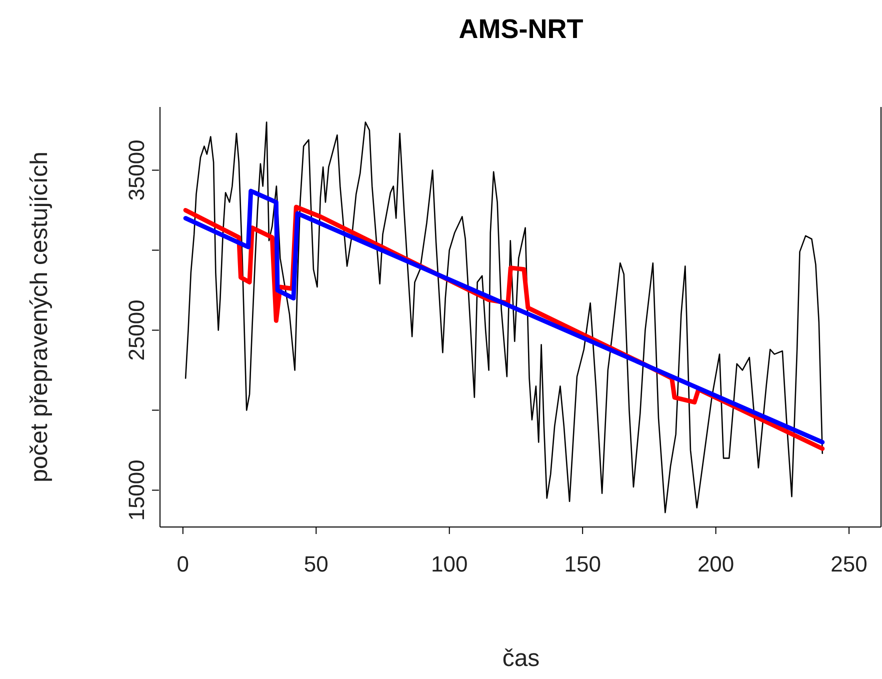 This screenshot has height=679, width=882. Describe the element at coordinates (521, 29) in the screenshot. I see `chart-title: AMS-NRT` at that location.